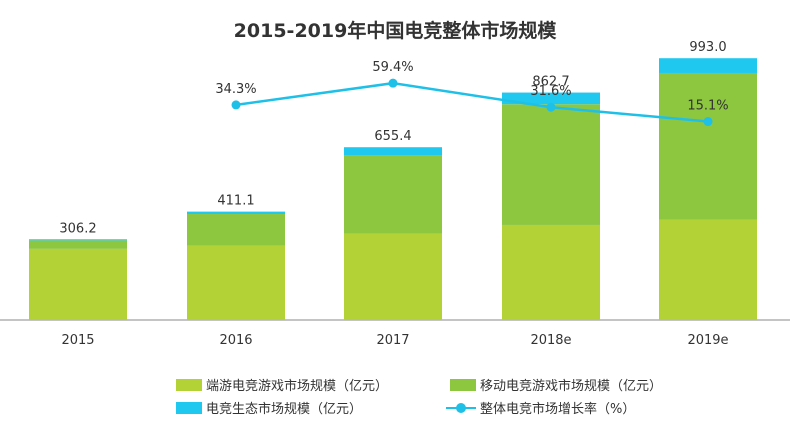 This screenshot has width=790, height=422. Describe the element at coordinates (395, 31) in the screenshot. I see `chart-title: 2015-2019年中国电竞整体市场规模` at that location.